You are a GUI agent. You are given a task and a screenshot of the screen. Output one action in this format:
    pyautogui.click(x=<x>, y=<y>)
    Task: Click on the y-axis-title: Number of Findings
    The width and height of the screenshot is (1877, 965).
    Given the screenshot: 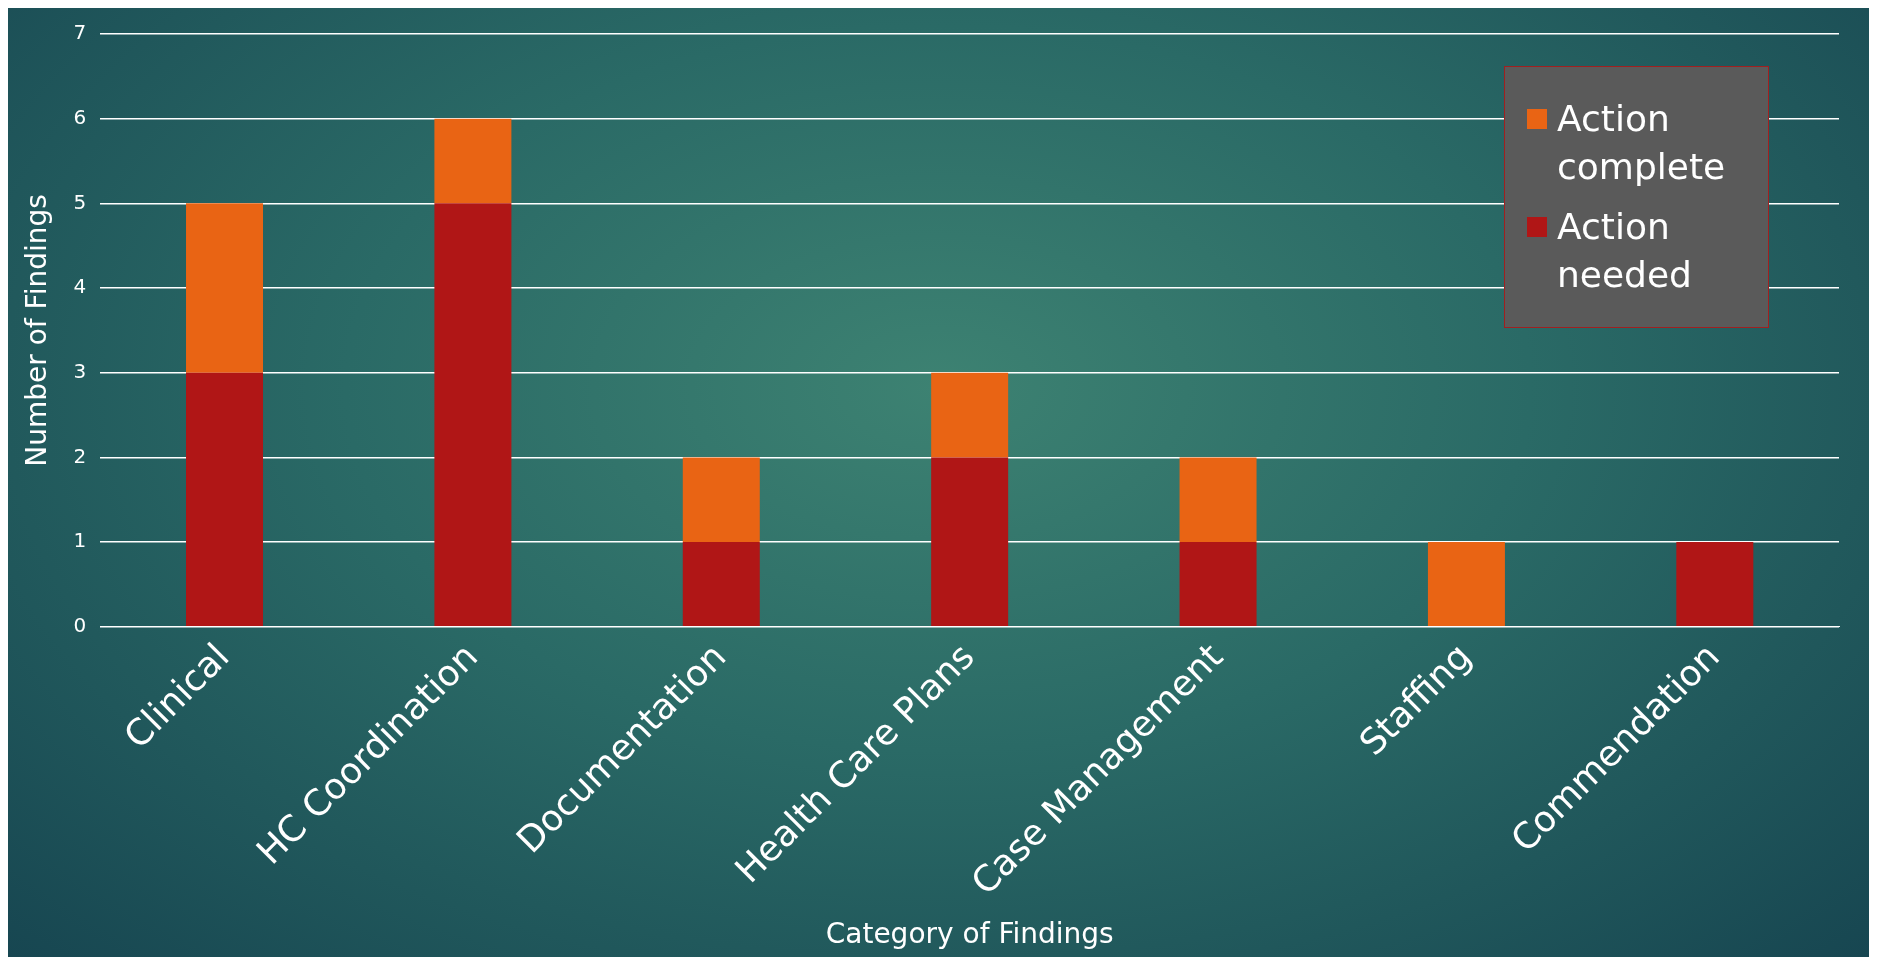 What is the action you would take?
    pyautogui.click(x=37, y=330)
    